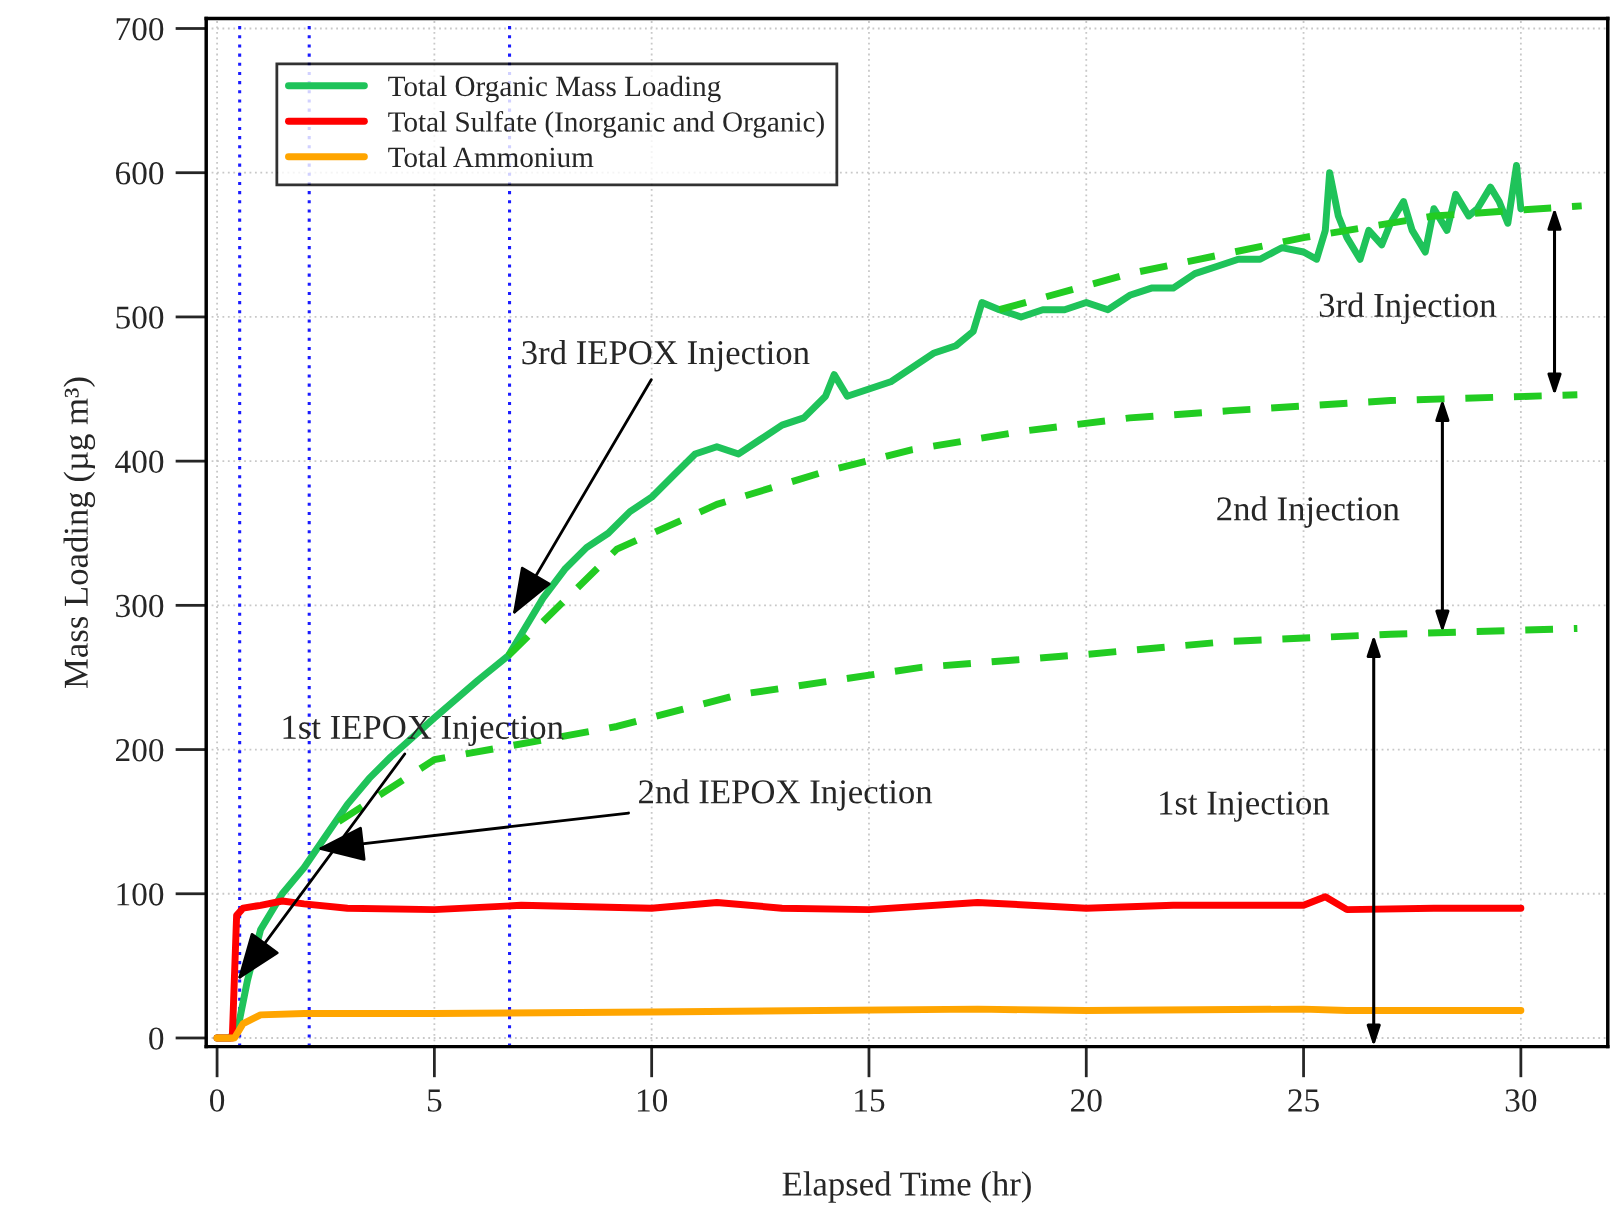 Image resolution: width=1611 pixels, height=1227 pixels. I want to click on x-tick-label: 25, so click(1303, 1100).